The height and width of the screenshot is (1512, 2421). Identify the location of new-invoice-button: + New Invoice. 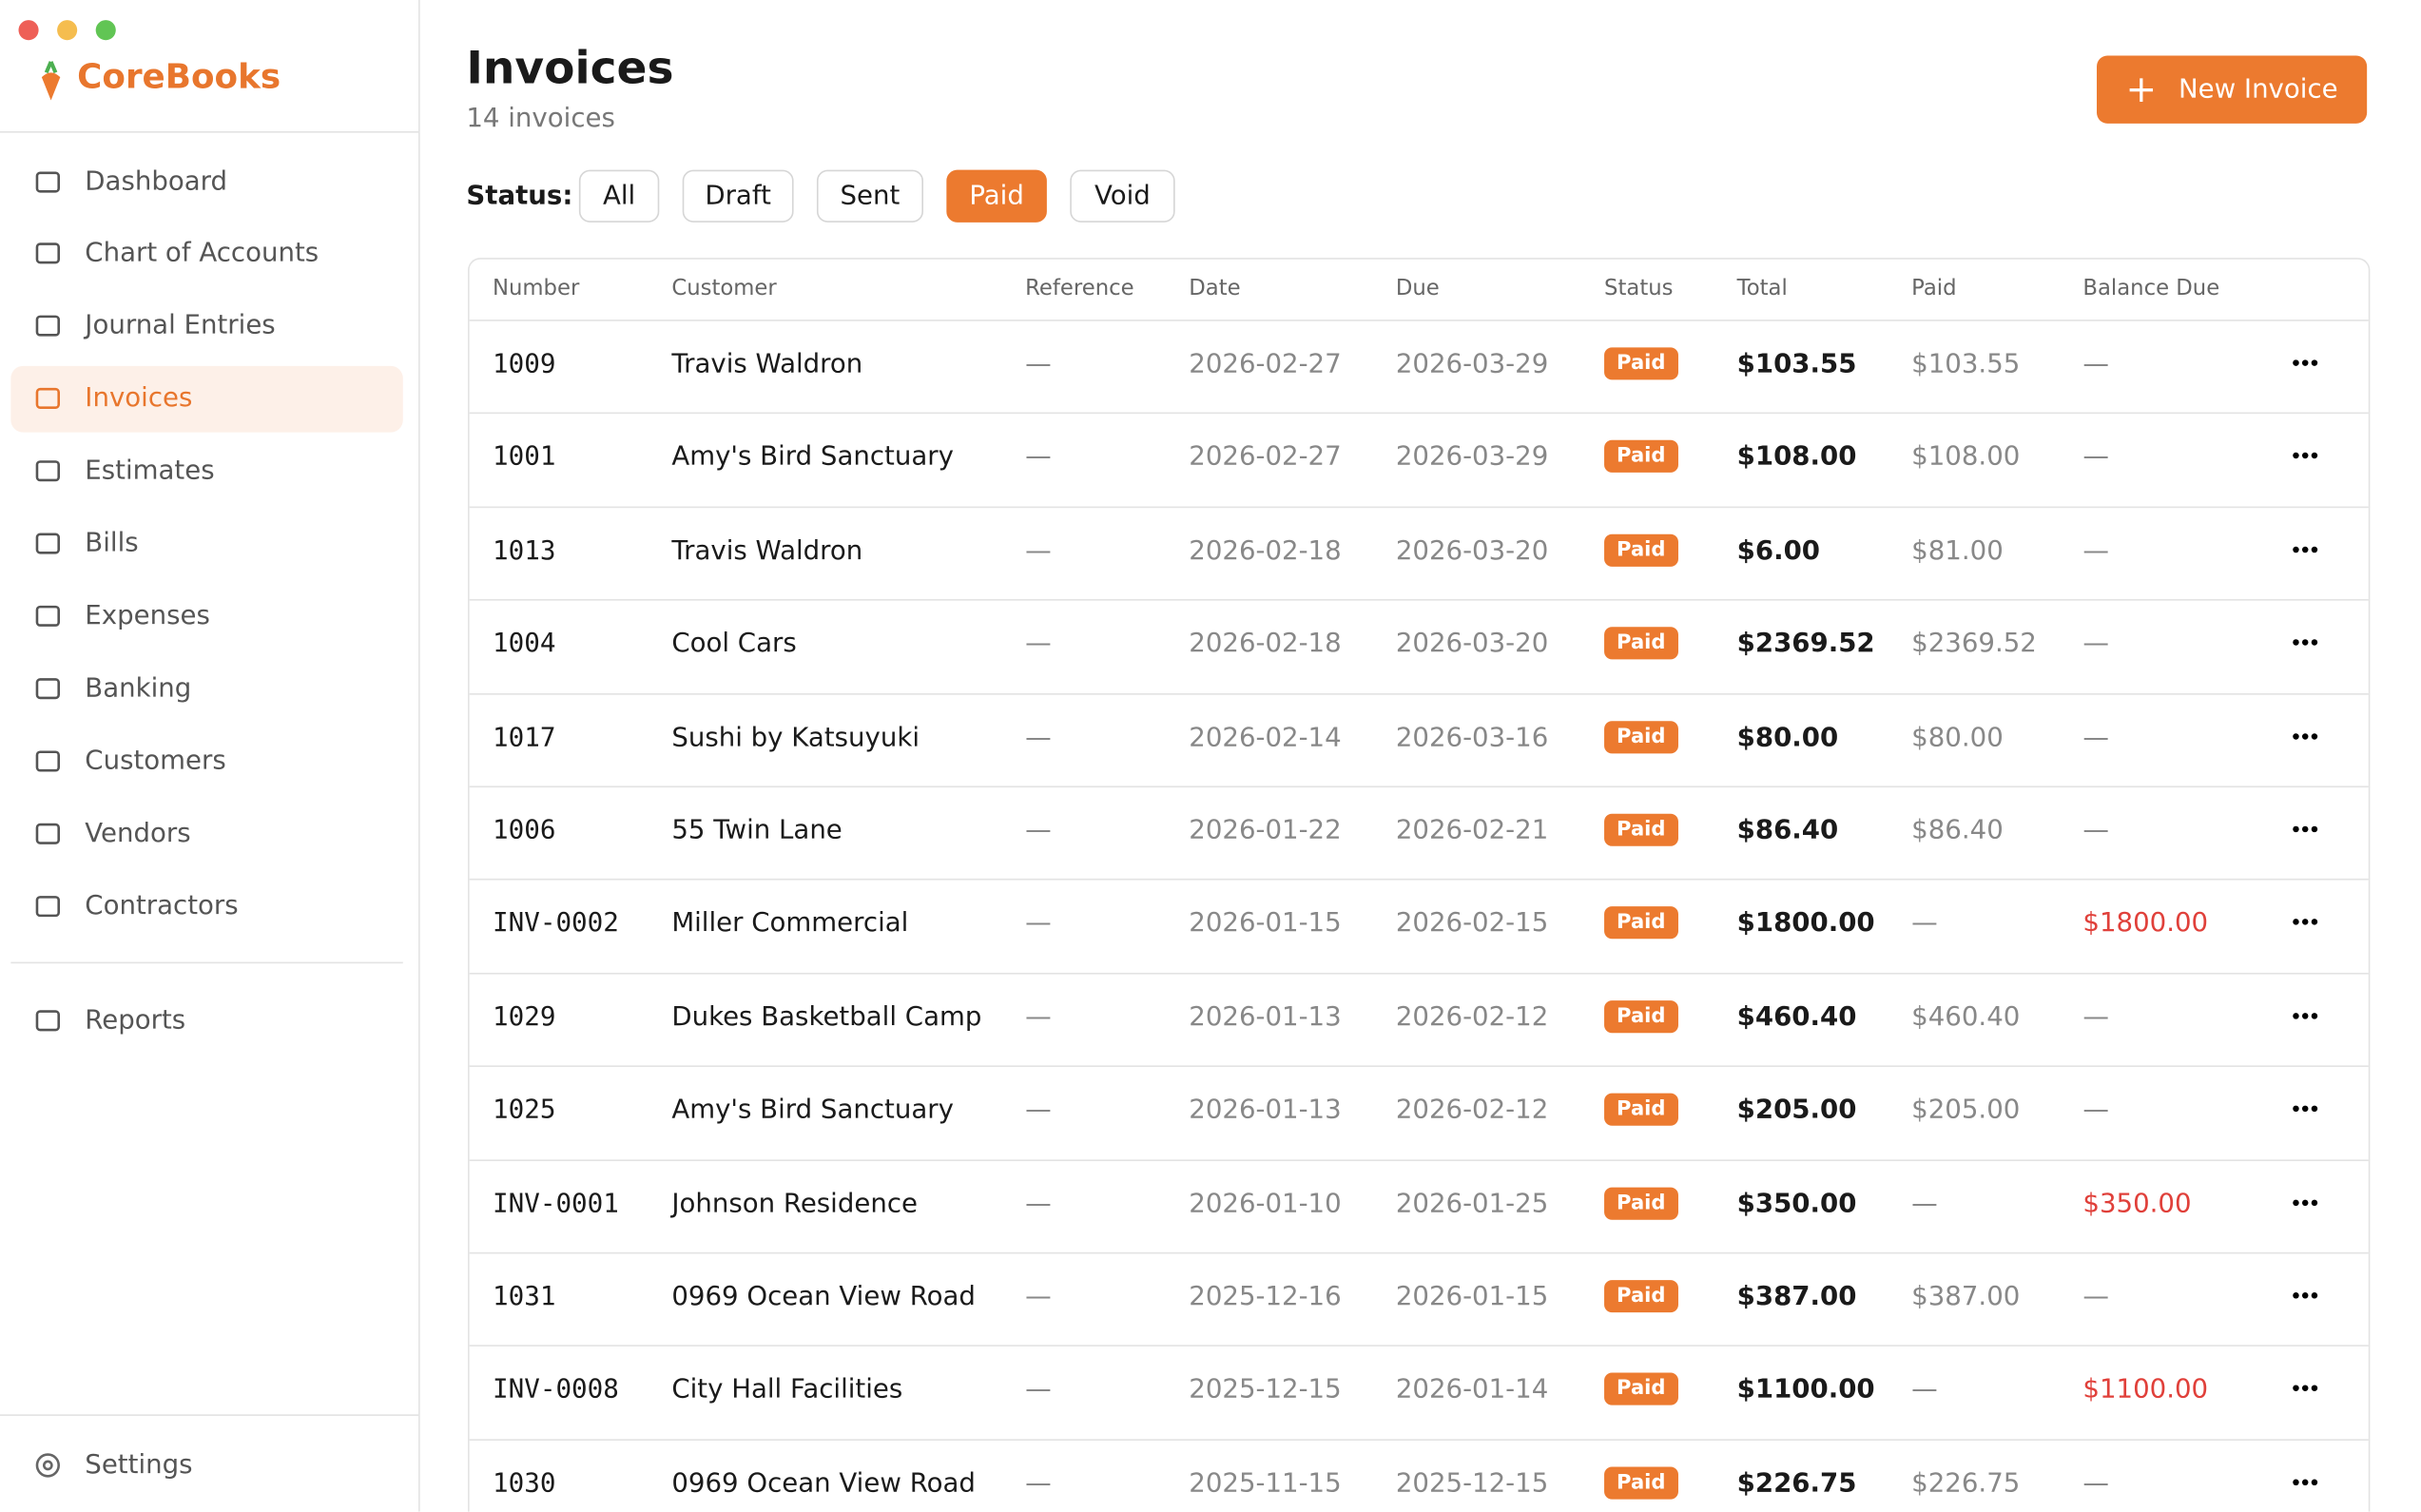
(2232, 89).